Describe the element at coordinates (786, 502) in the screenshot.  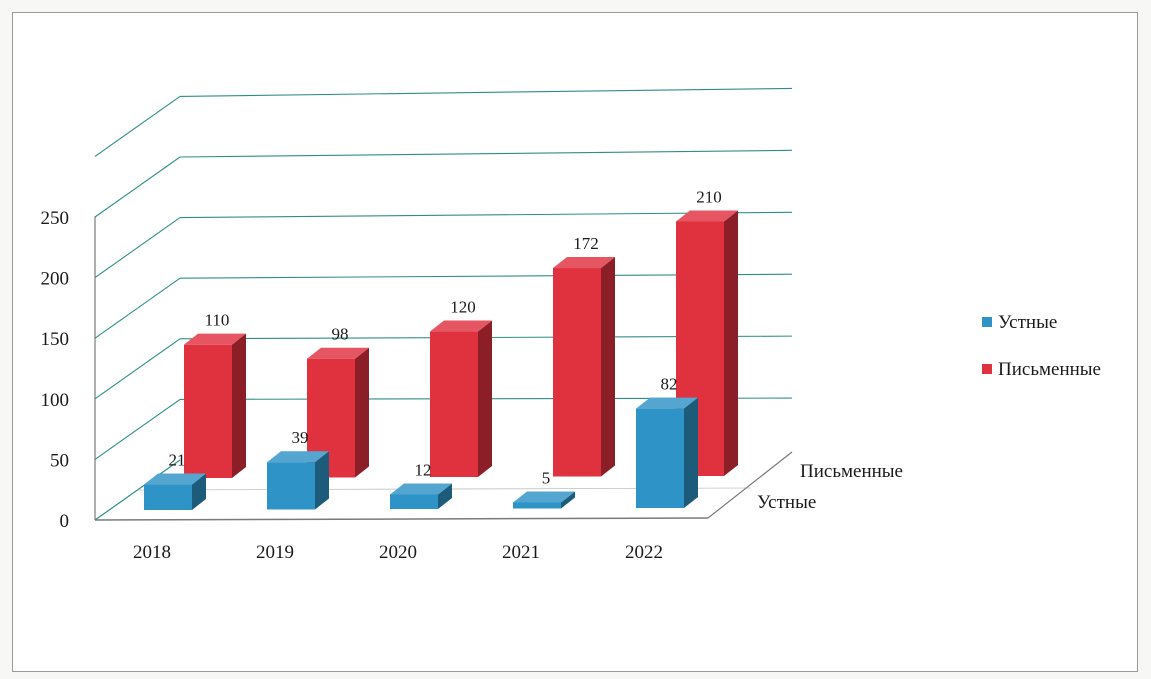
I see `depth-label-front: Устные` at that location.